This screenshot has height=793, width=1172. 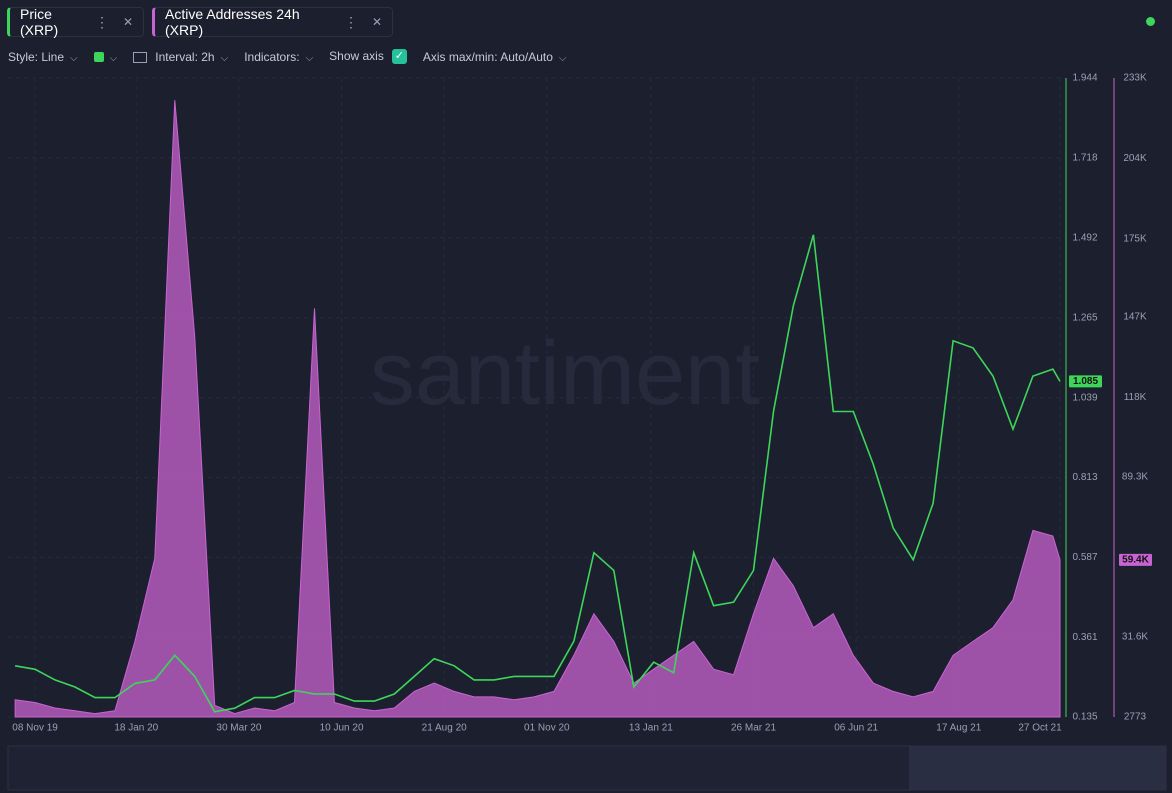 I want to click on y2-tick-label: 233K, so click(x=1135, y=78).